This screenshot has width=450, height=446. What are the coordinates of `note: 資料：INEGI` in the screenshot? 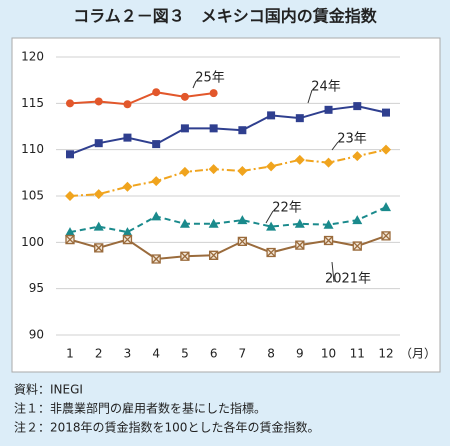 It's located at (48, 390).